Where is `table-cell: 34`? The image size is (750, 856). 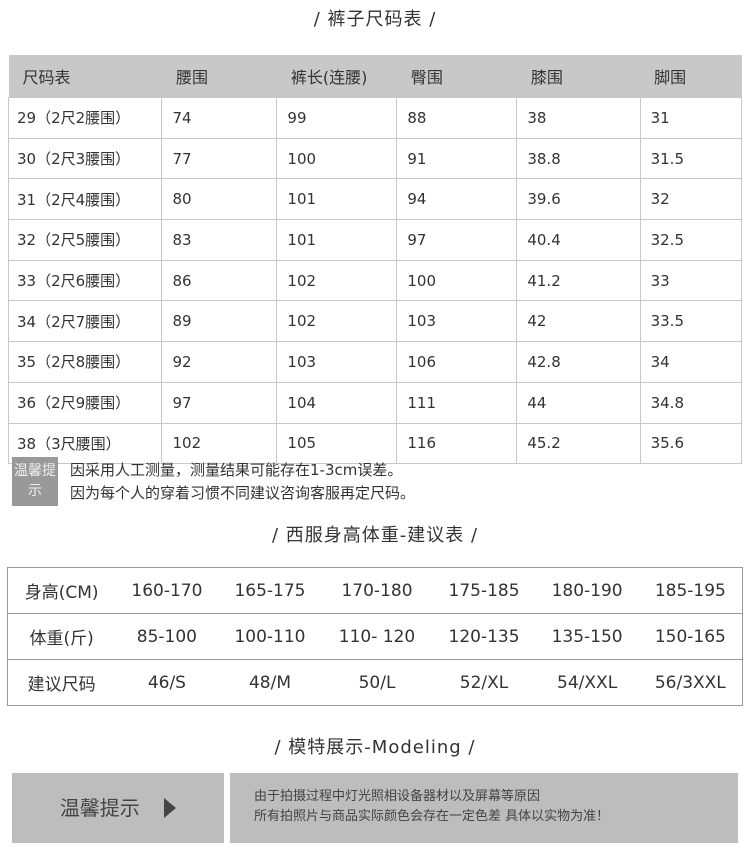
table-cell: 34 is located at coordinates (691, 362).